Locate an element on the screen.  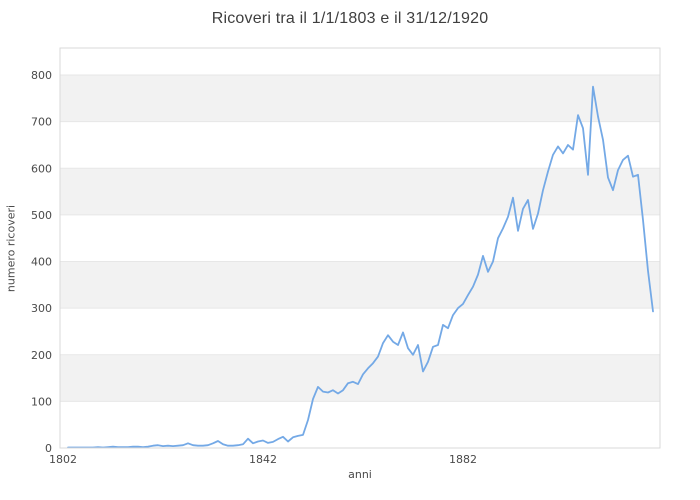
y-tick-label: 800 is located at coordinates (41, 75).